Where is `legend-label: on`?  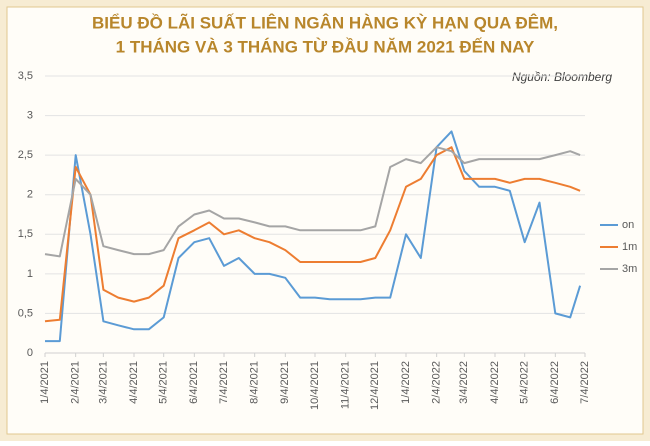 legend-label: on is located at coordinates (628, 225).